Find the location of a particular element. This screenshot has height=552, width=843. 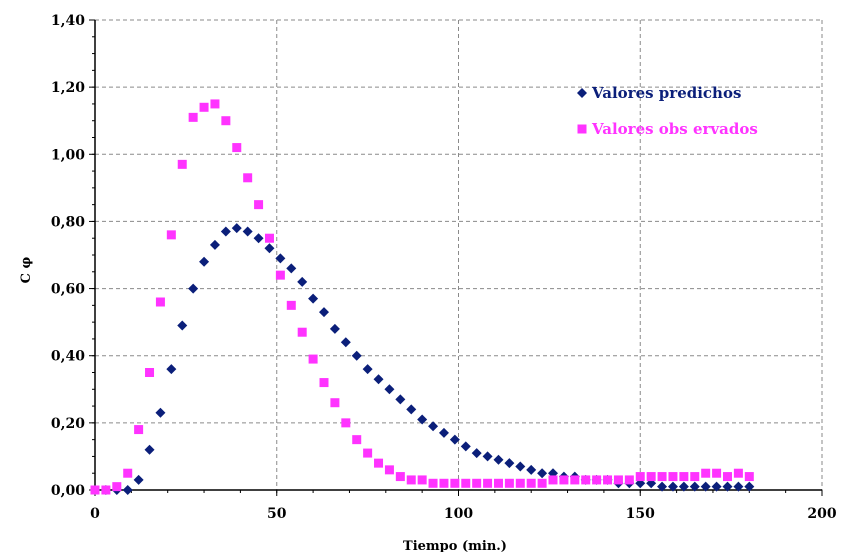

legend-label-predichos: Valores predichos is located at coordinates (666, 93).